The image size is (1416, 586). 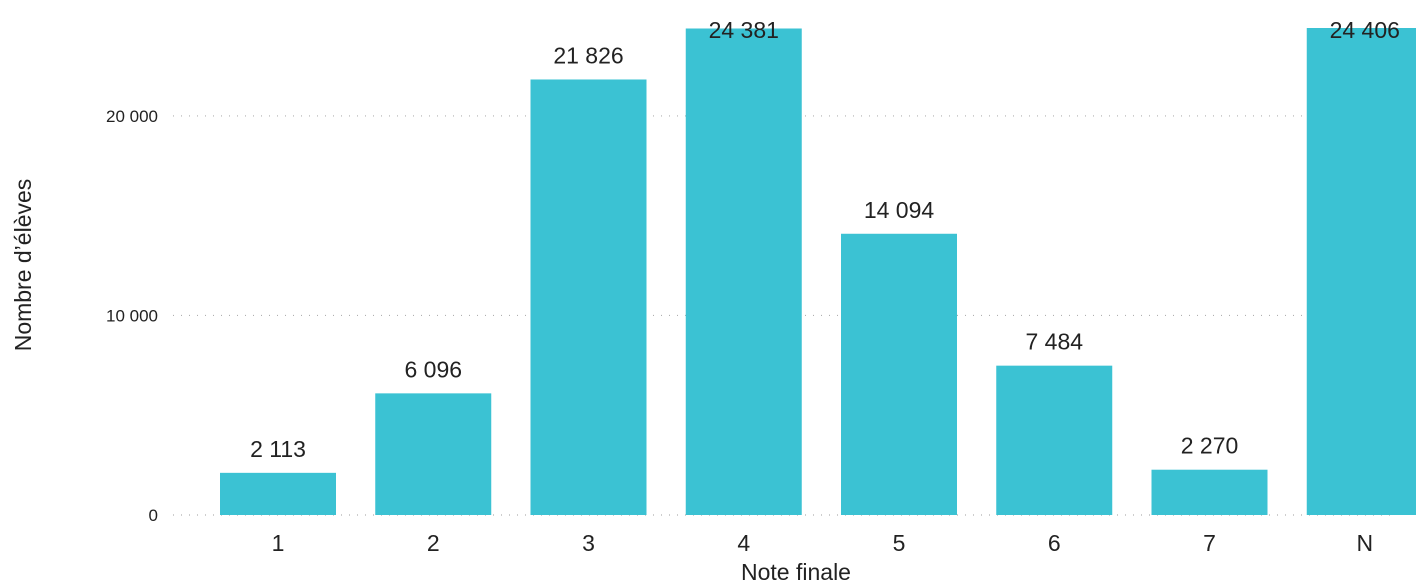 What do you see at coordinates (153, 515) in the screenshot?
I see `y-tick-label: 0` at bounding box center [153, 515].